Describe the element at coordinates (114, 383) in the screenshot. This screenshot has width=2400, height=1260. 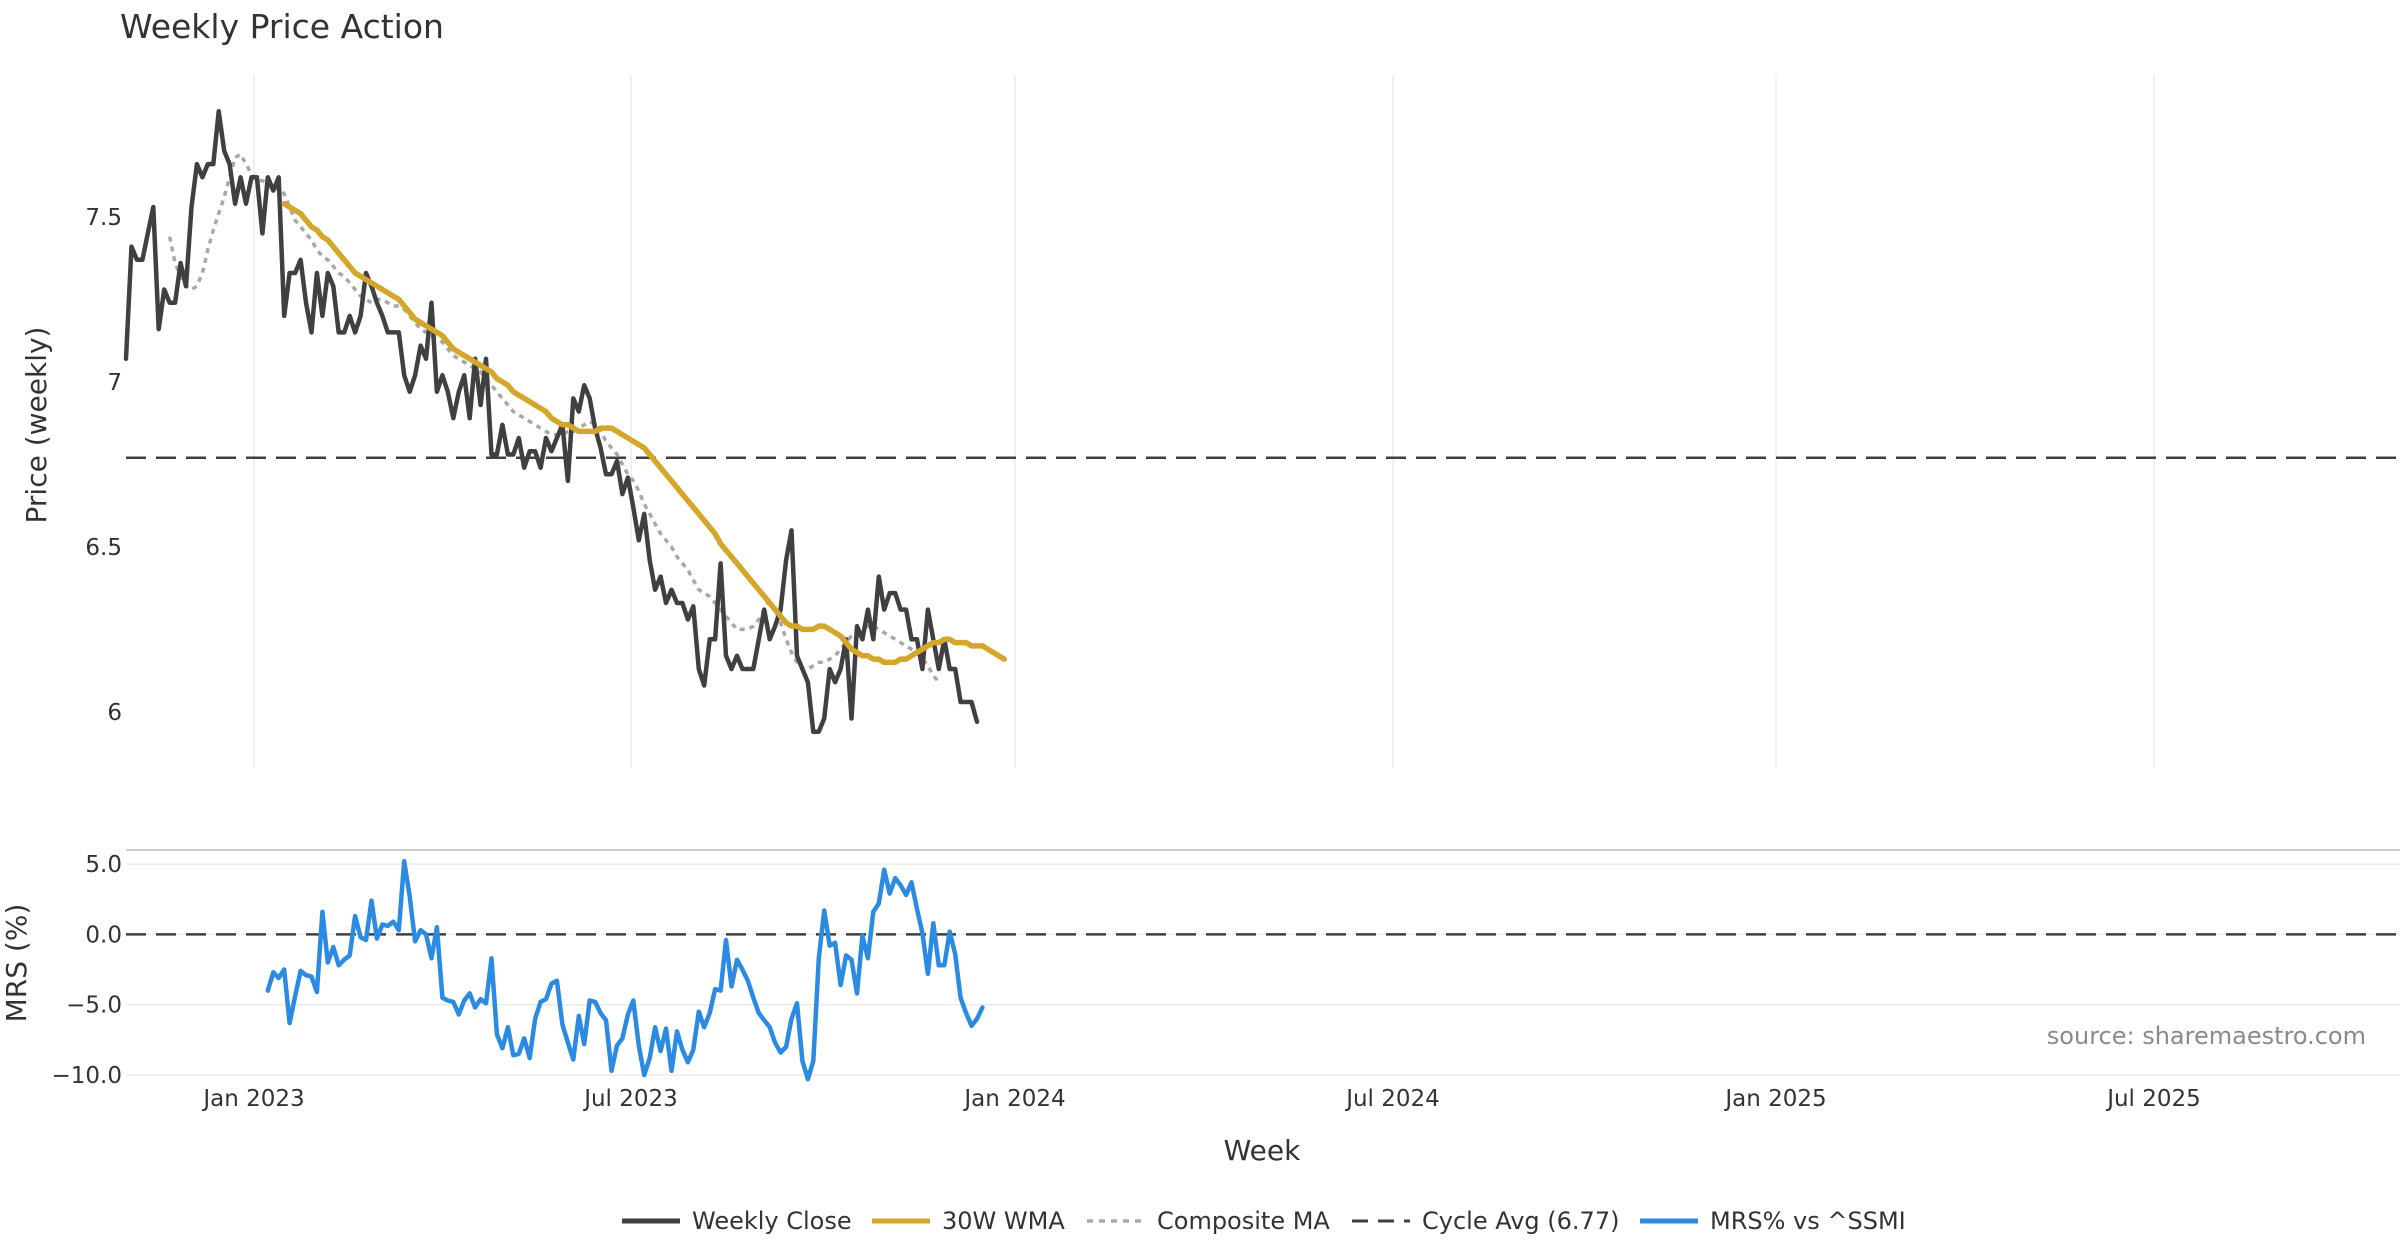
I see `price-y-tick-label: 7` at that location.